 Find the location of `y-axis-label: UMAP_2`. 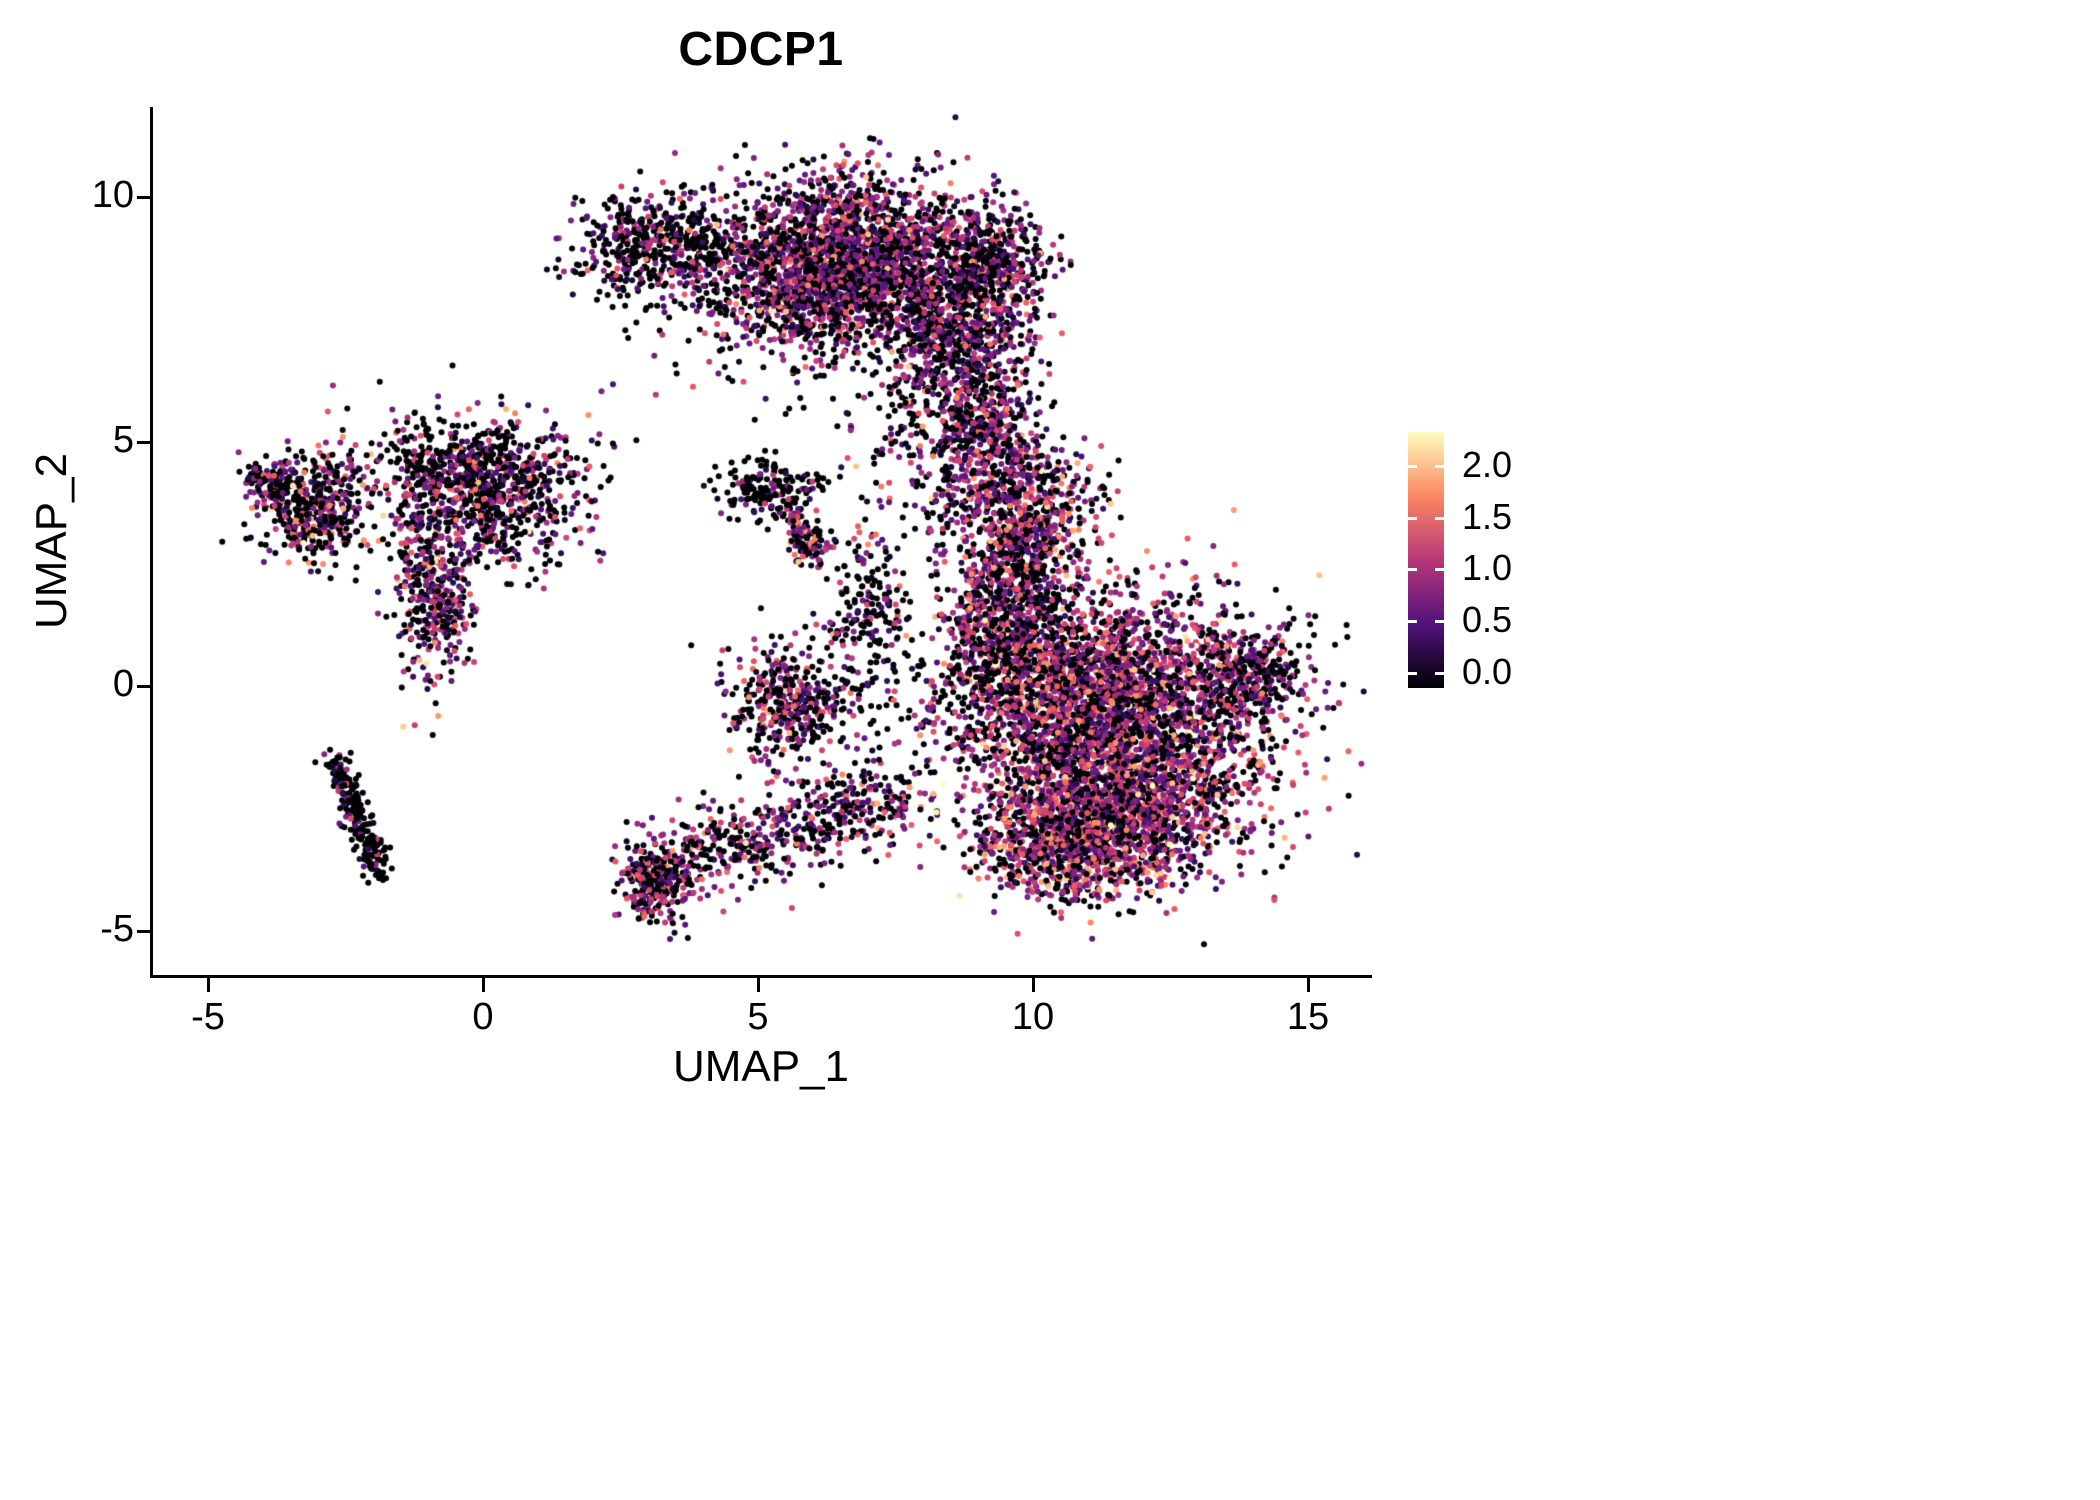

y-axis-label: UMAP_2 is located at coordinates (51, 541).